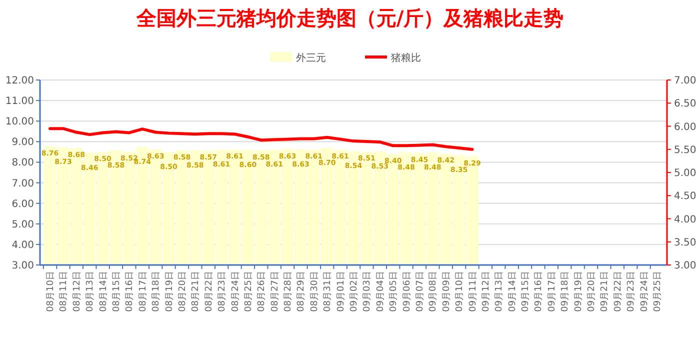  What do you see at coordinates (223, 291) in the screenshot?
I see `x-tick-label: 08月23日` at bounding box center [223, 291].